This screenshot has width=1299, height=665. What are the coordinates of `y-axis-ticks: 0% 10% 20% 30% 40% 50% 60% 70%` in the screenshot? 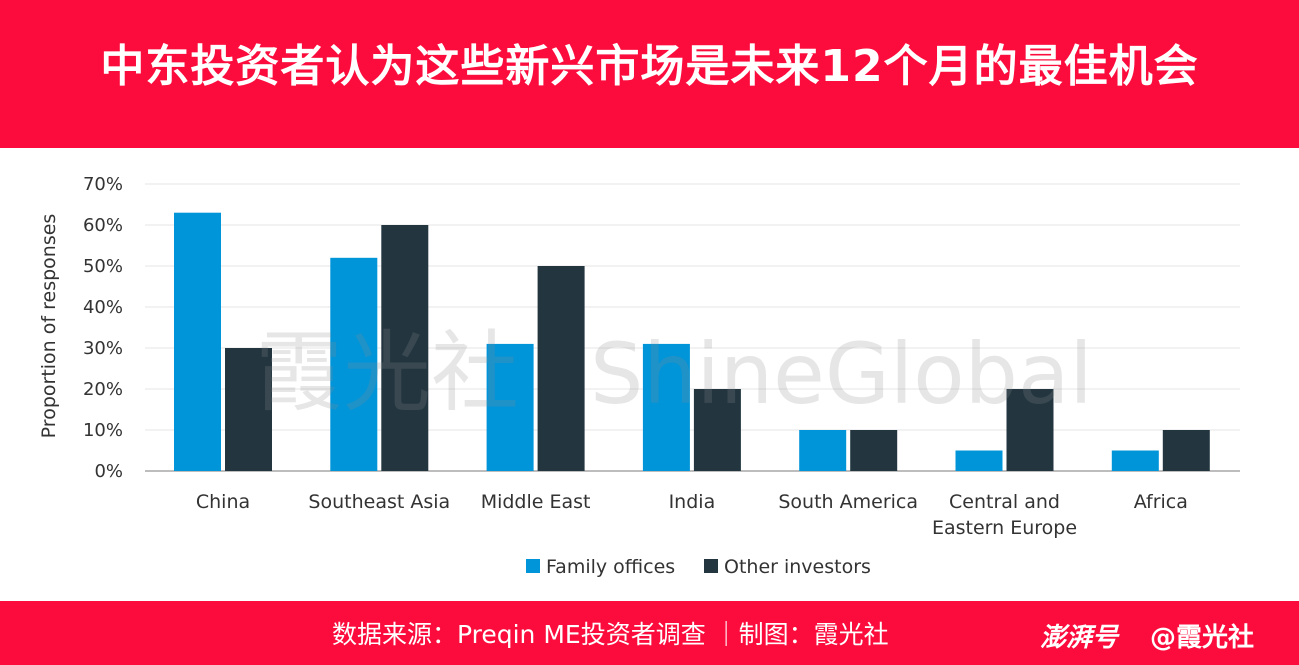 It's located at (103, 328).